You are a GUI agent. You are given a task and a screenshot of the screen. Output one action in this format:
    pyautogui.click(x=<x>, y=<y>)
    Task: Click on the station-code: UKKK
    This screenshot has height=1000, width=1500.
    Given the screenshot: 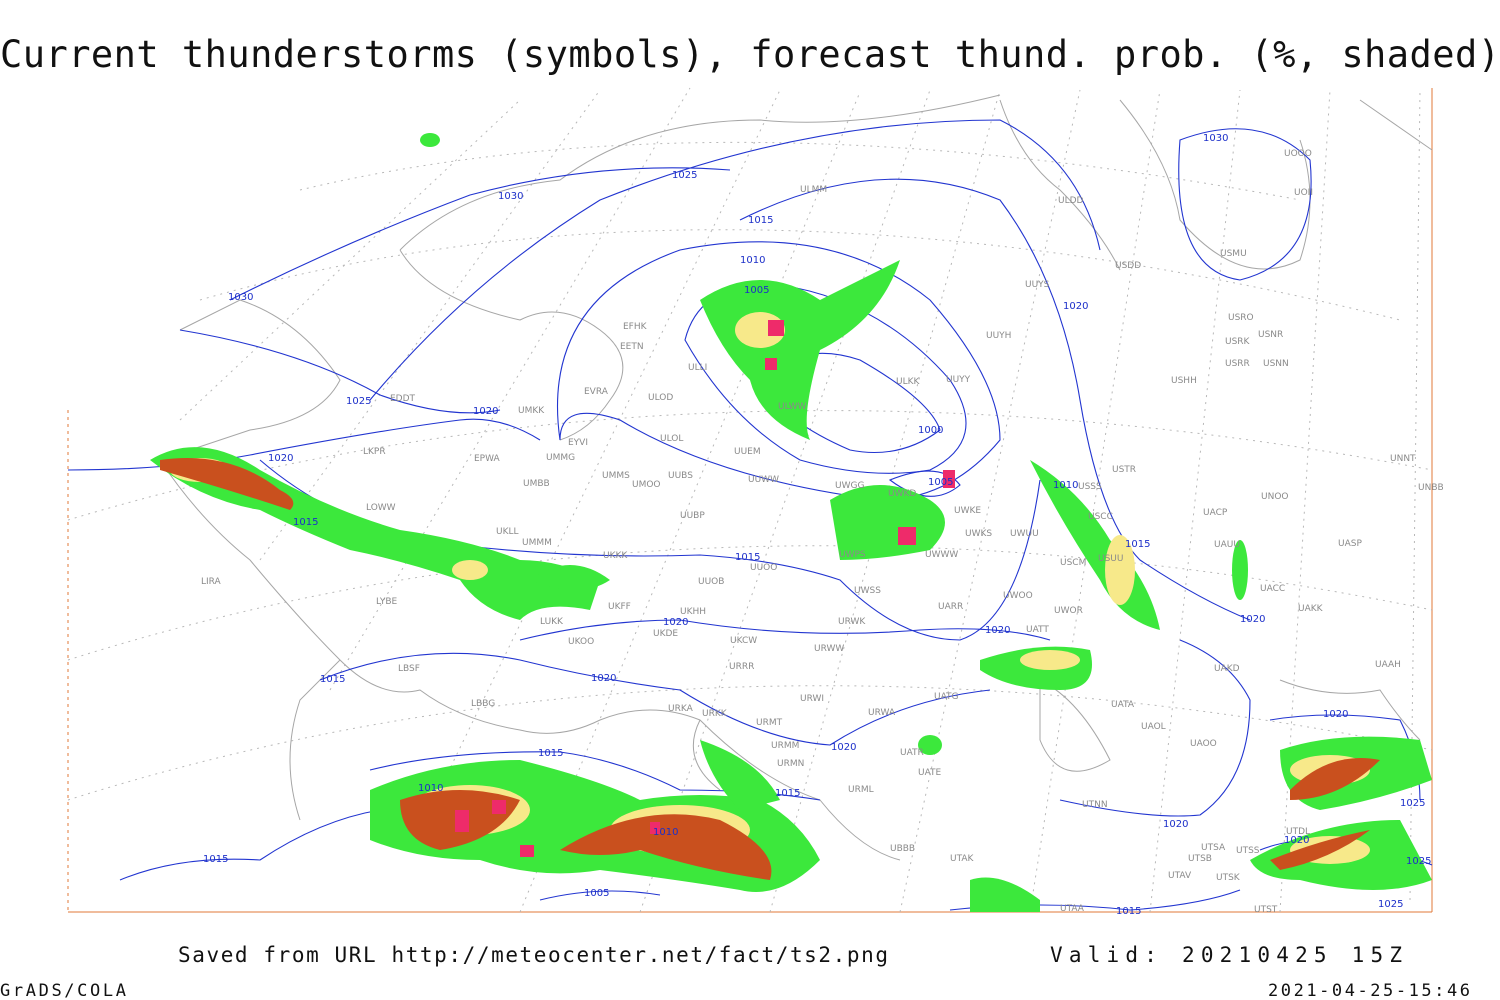 What is the action you would take?
    pyautogui.click(x=615, y=556)
    